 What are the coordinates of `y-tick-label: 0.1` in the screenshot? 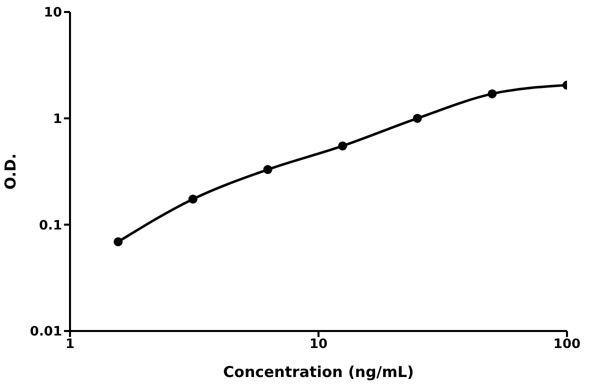 It's located at (50, 226).